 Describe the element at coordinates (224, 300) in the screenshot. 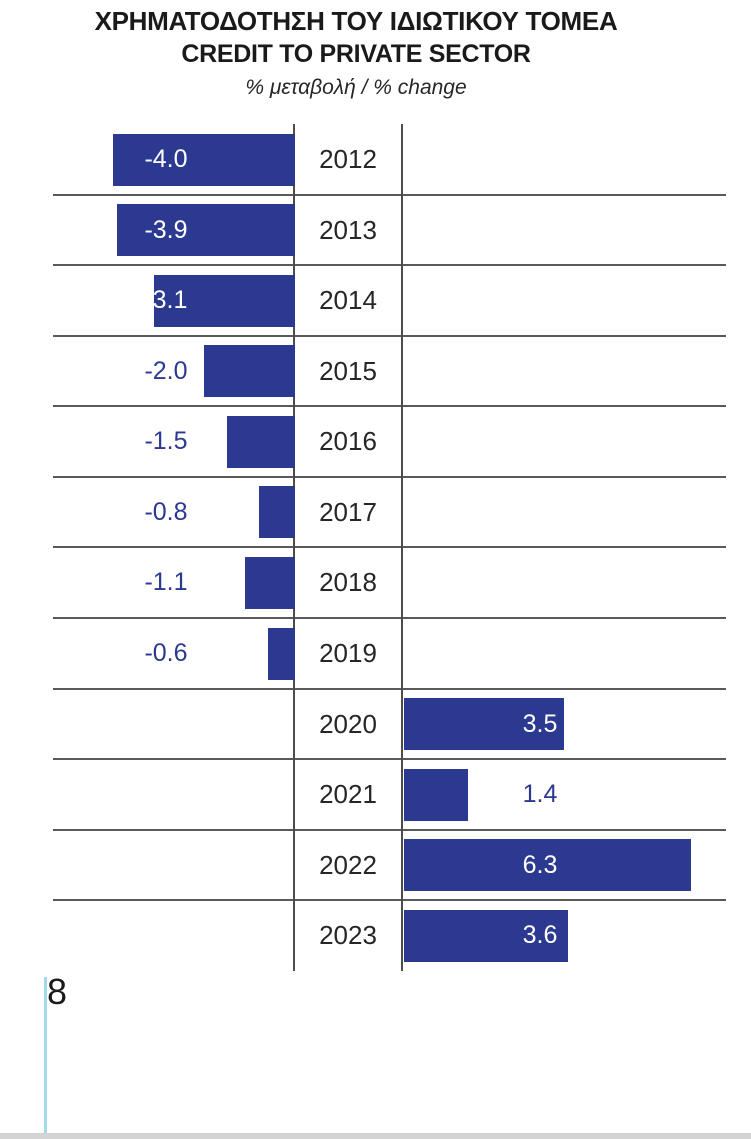

I see `bar-2014` at that location.